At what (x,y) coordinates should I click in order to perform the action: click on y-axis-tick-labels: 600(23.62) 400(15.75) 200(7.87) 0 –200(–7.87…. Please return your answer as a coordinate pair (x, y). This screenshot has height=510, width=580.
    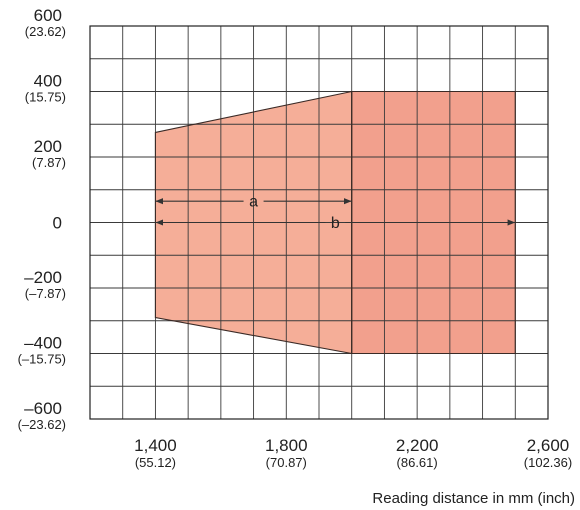
    Looking at the image, I should click on (42, 219).